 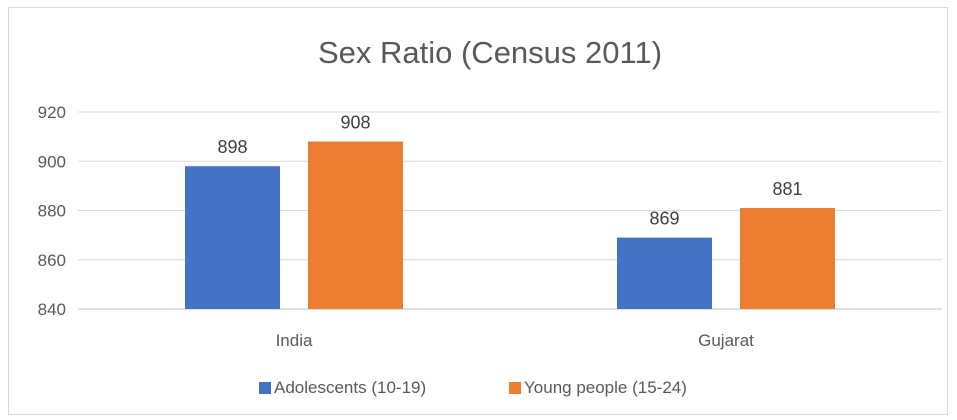 I want to click on legend: Adolescents (10-19) Young people (15-24), so click(x=473, y=387).